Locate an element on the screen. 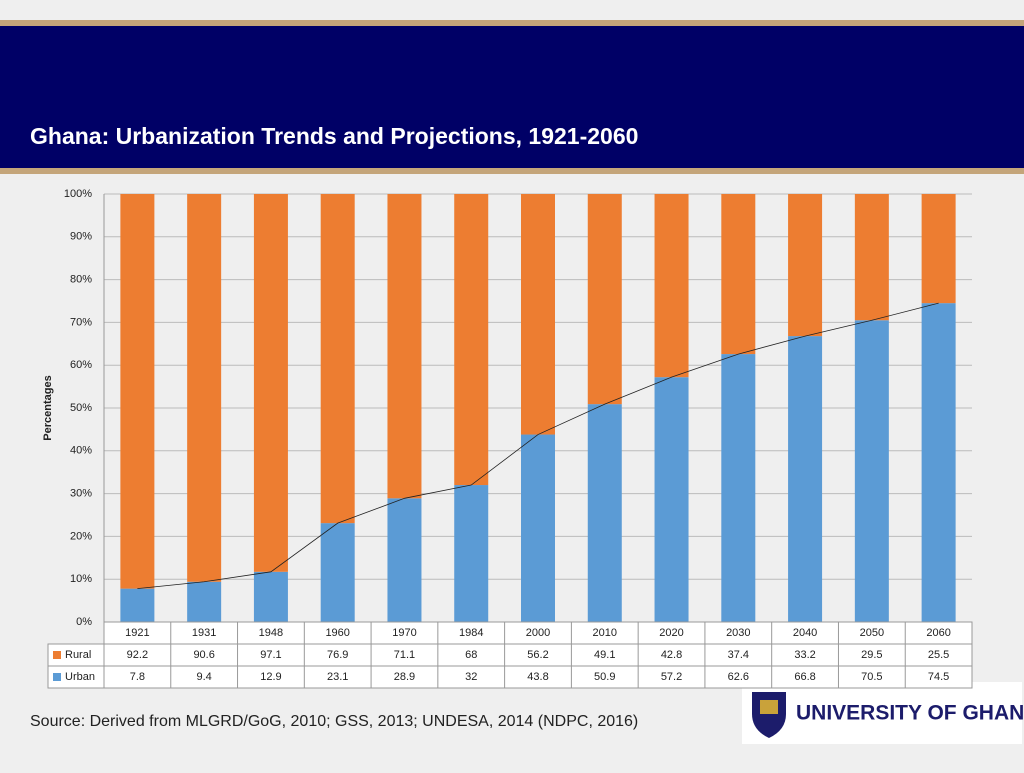 Image resolution: width=1024 pixels, height=773 pixels. table-value: 62.6 is located at coordinates (738, 677).